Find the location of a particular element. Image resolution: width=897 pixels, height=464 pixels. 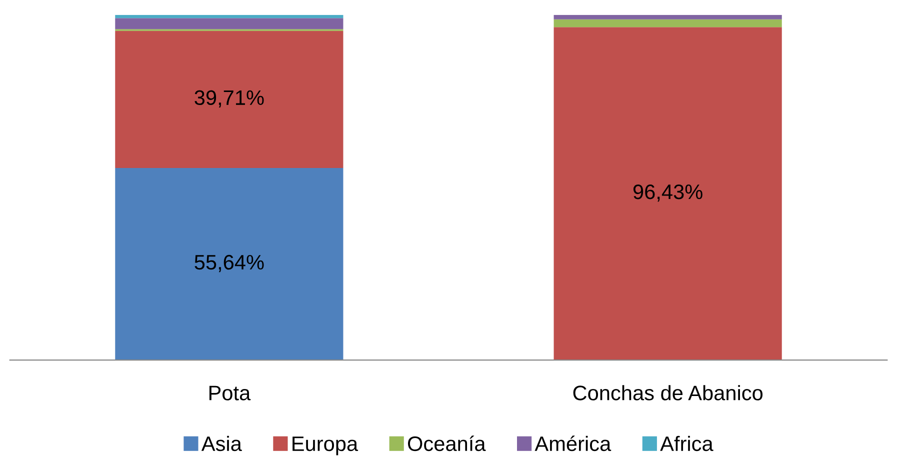

legend-label: Oceanía is located at coordinates (447, 444).